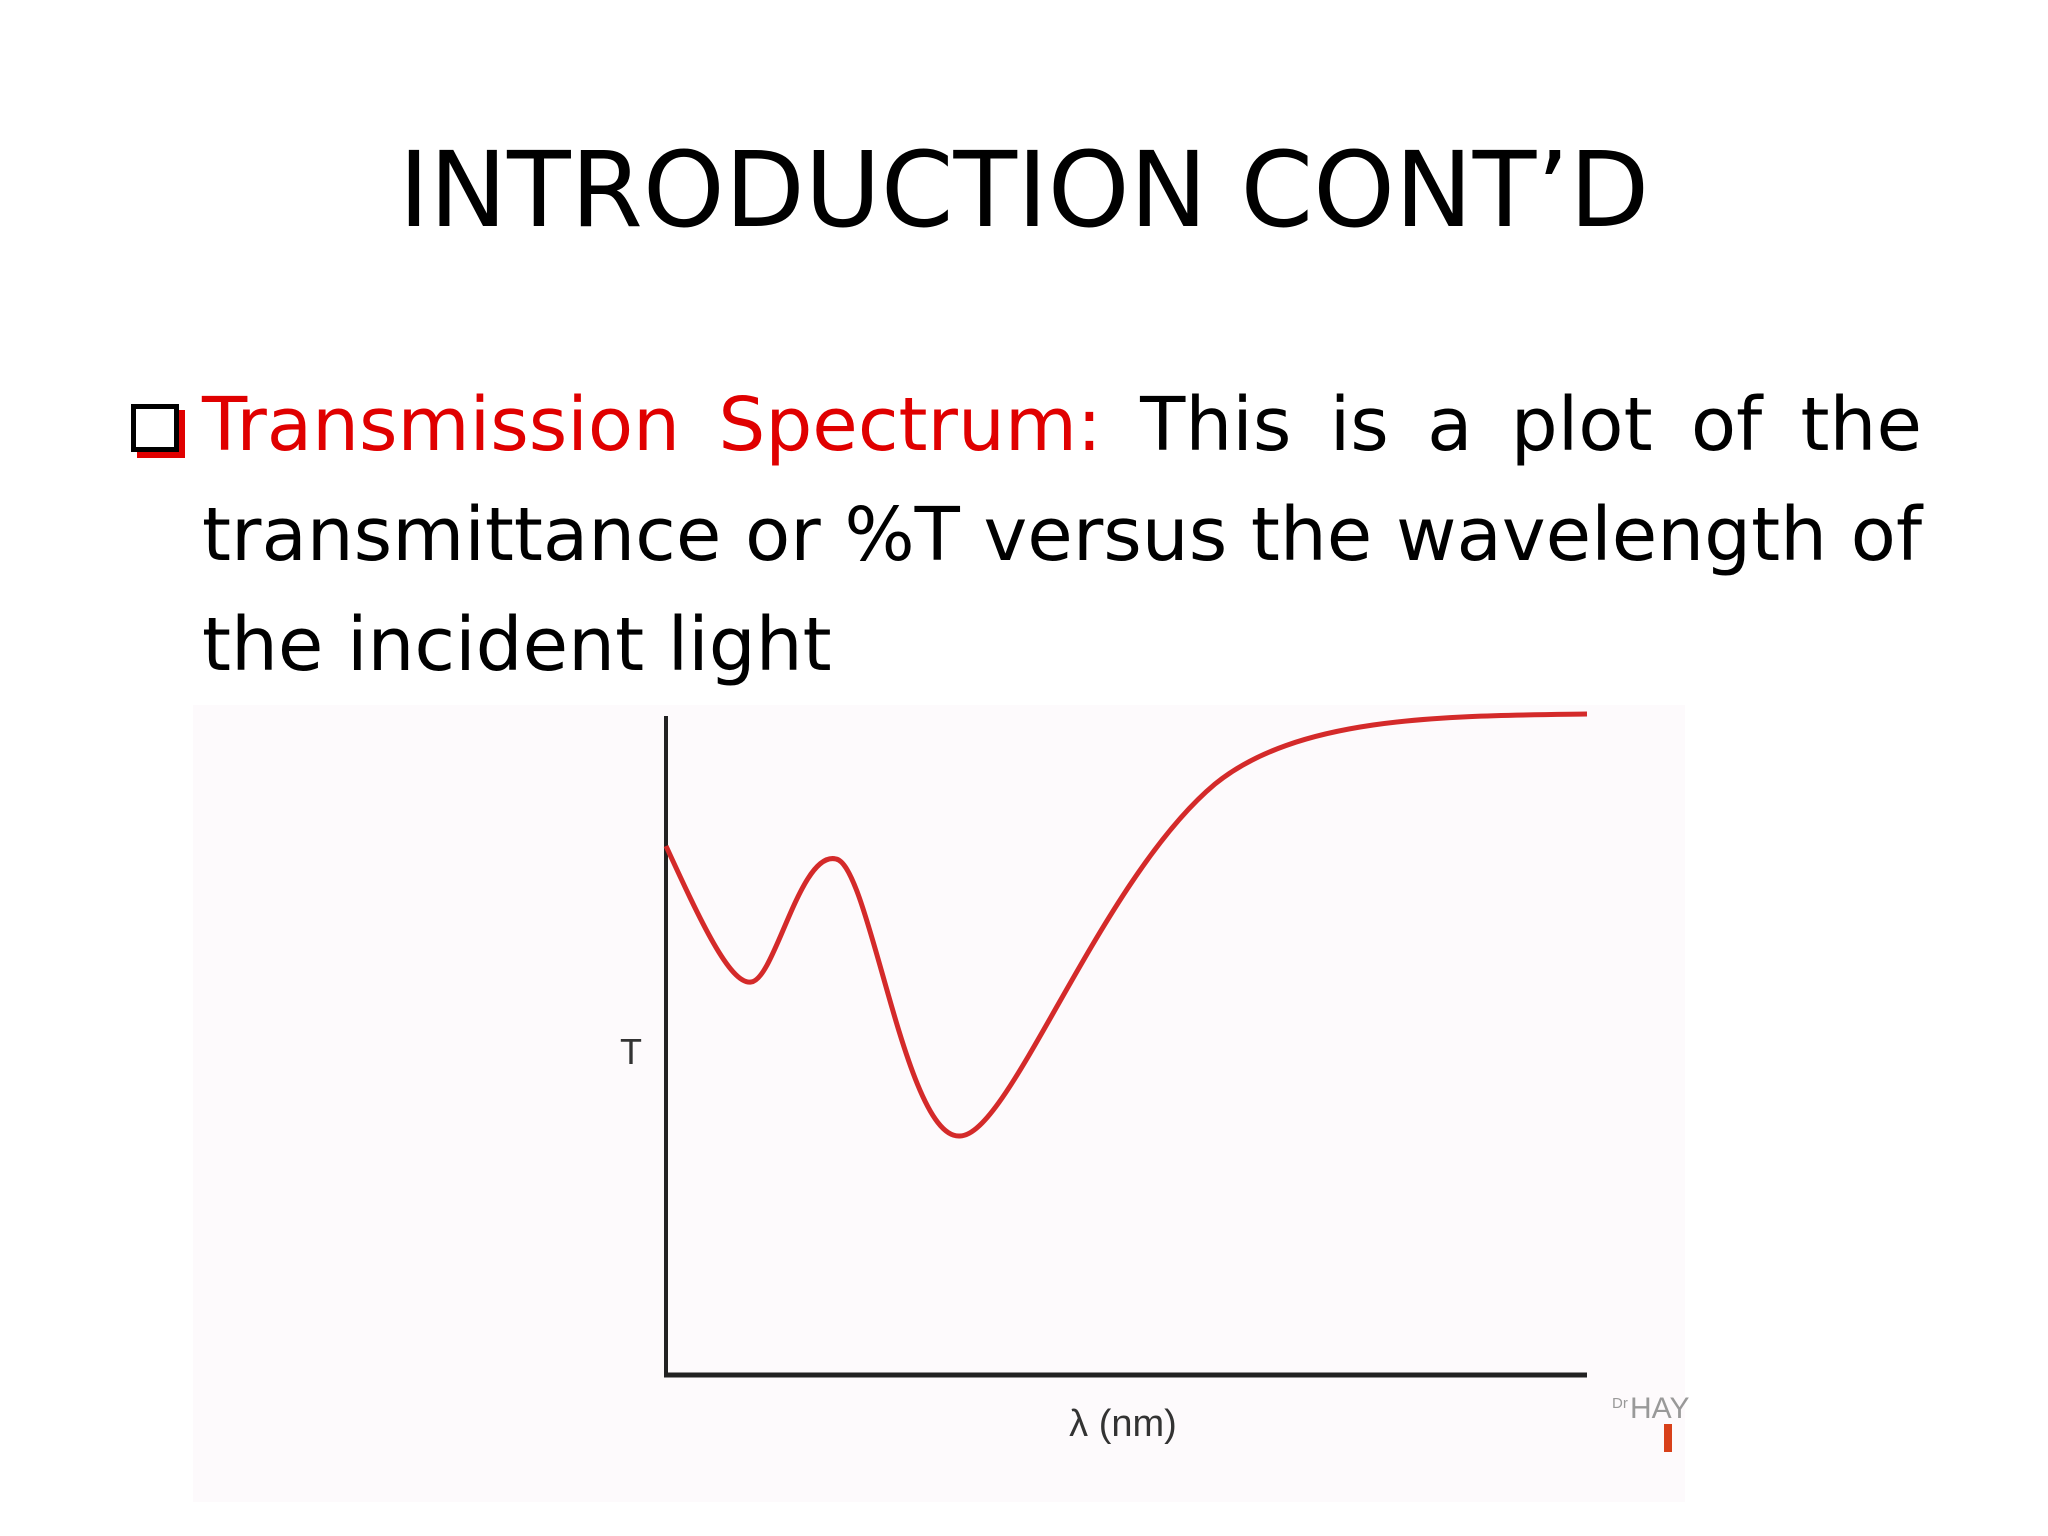  Describe the element at coordinates (631, 1051) in the screenshot. I see `y-axis-label: T` at that location.